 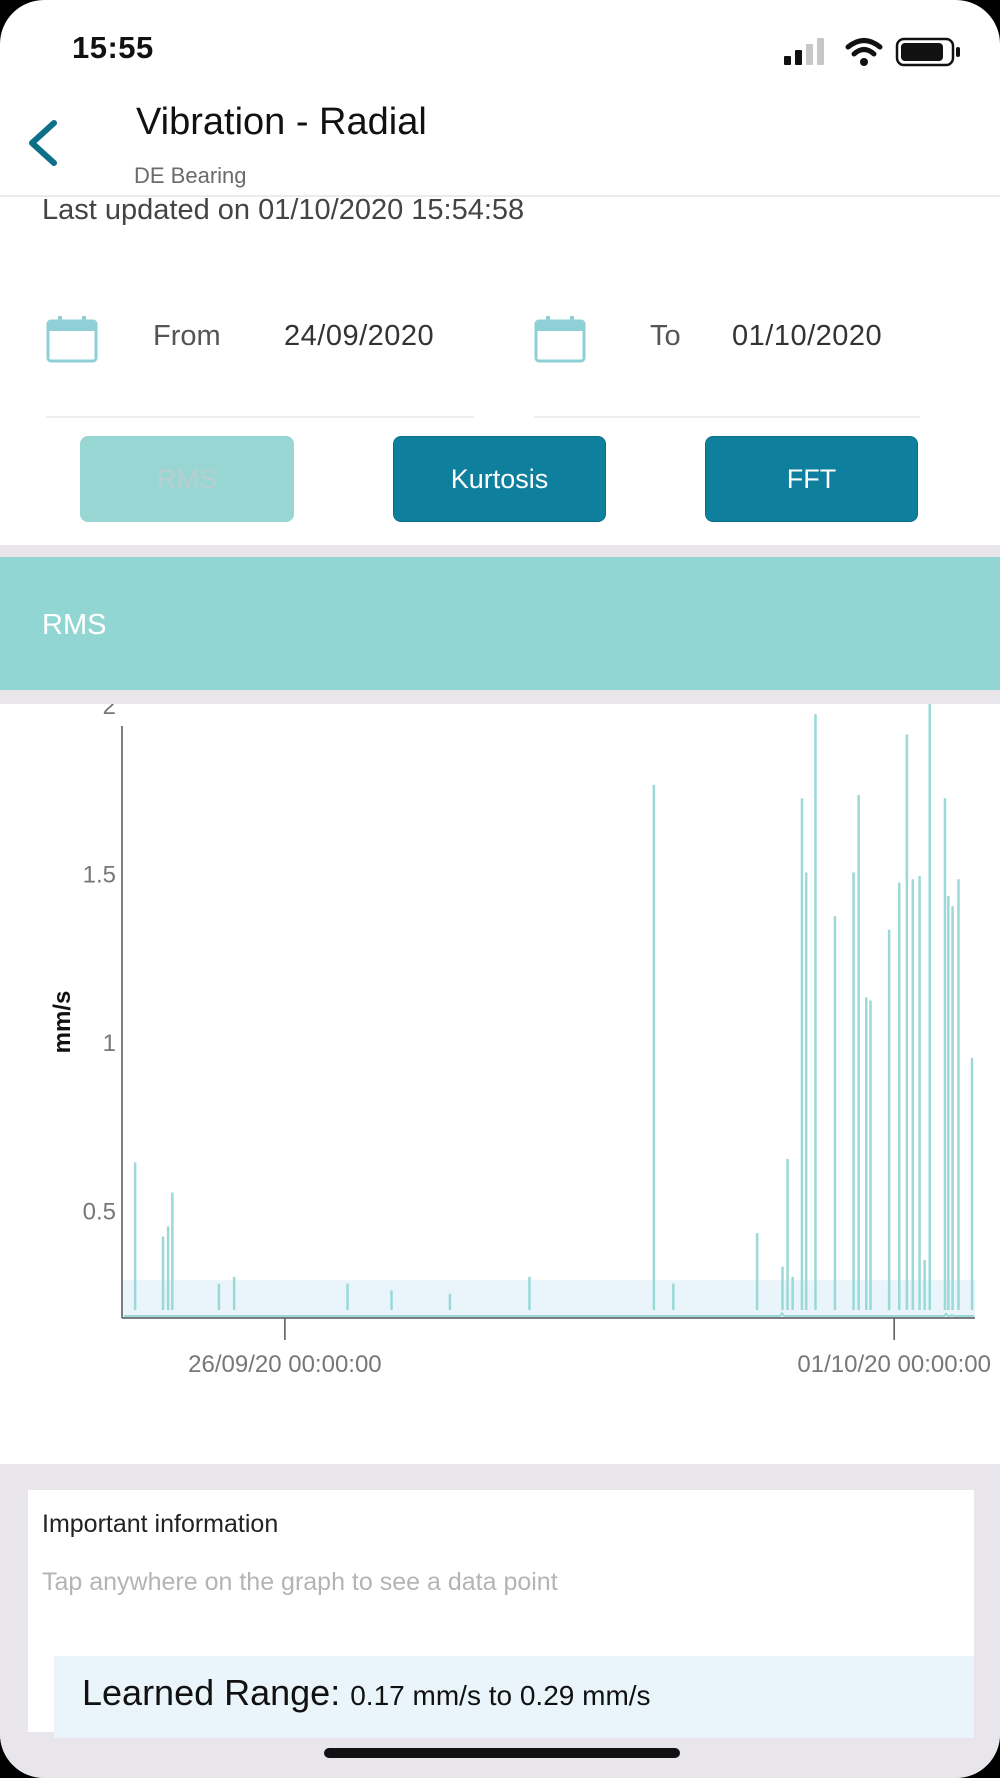 What do you see at coordinates (211, 1692) in the screenshot?
I see `learned-range-label: Learned Range:` at bounding box center [211, 1692].